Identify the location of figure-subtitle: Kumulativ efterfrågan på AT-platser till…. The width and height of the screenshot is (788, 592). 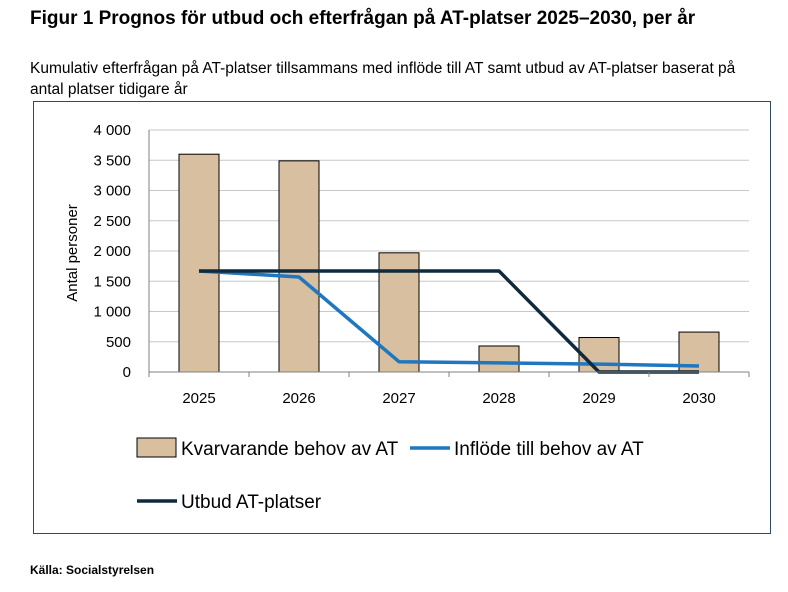
(383, 79).